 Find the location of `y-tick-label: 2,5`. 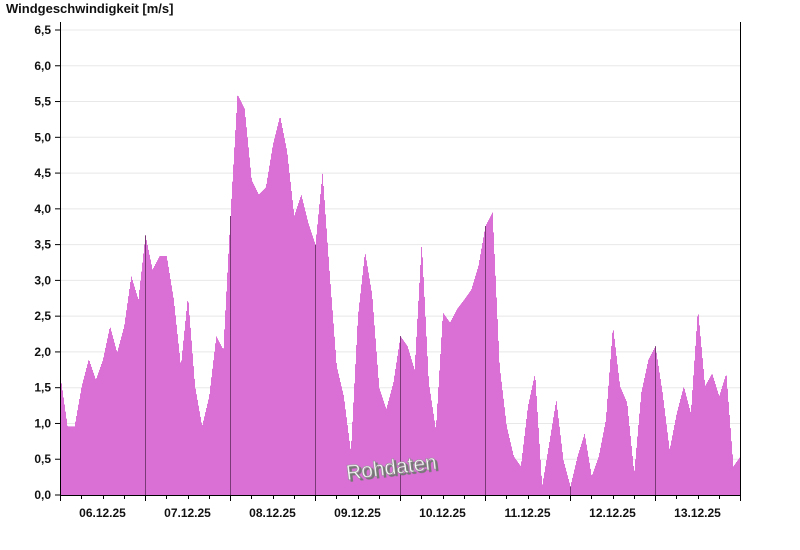

y-tick-label: 2,5 is located at coordinates (42, 316).